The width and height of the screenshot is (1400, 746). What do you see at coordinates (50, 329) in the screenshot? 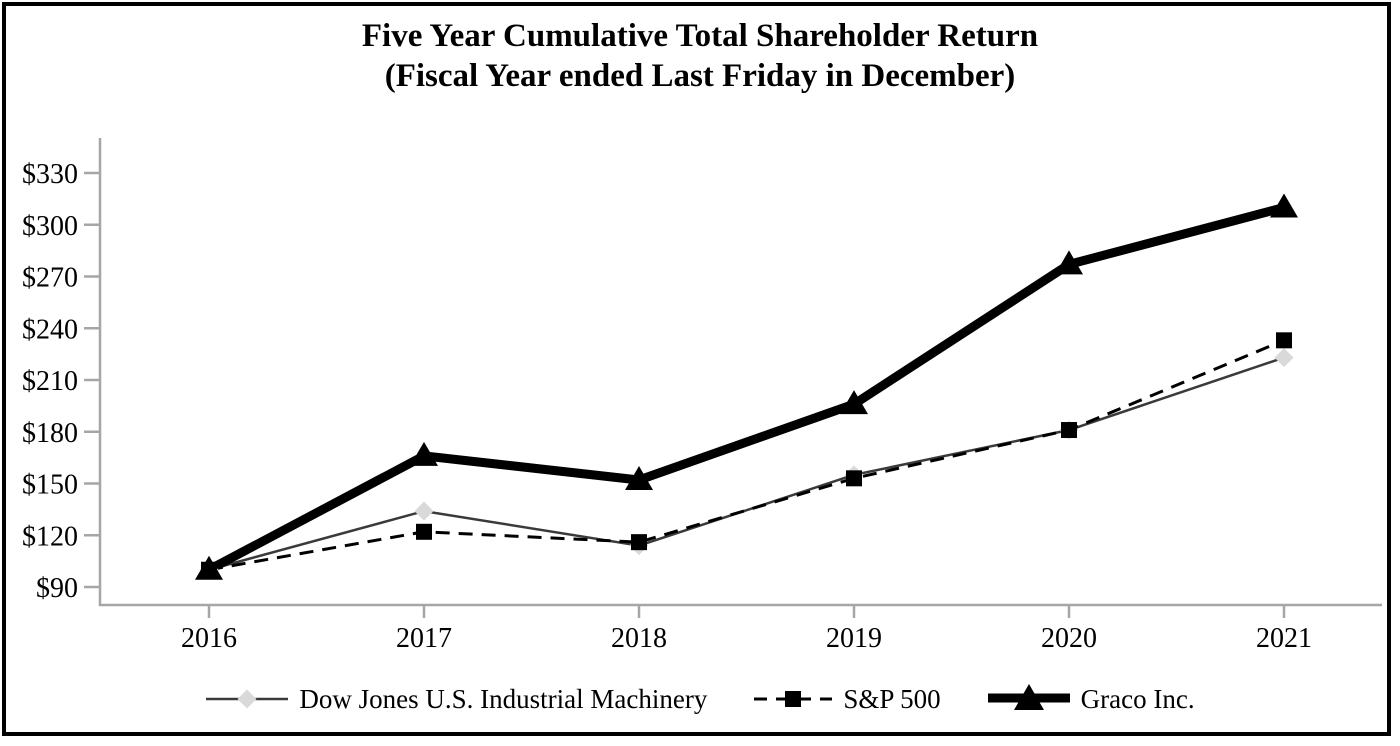
I see `y-tick-label: $240` at bounding box center [50, 329].